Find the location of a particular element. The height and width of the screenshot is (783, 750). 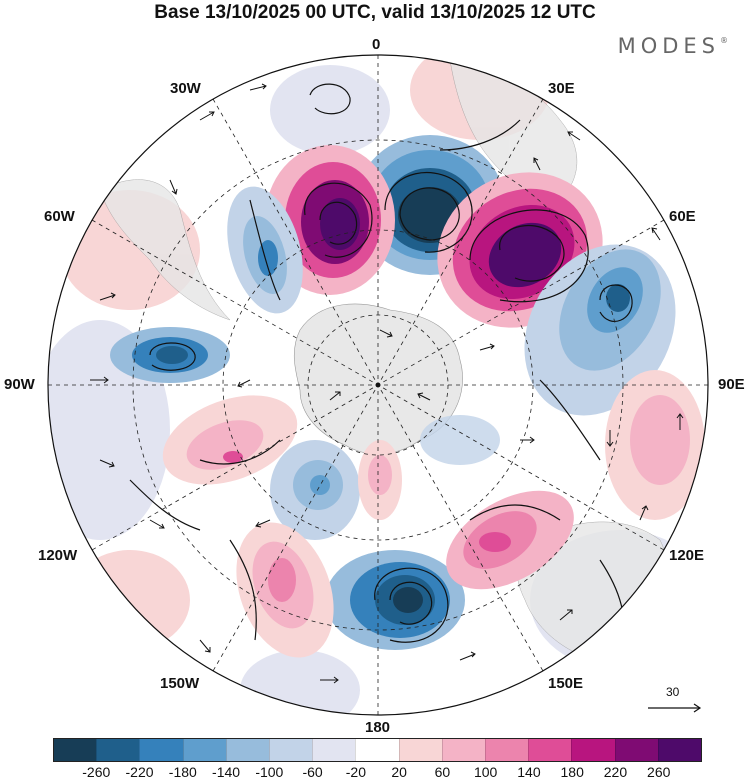

lon-label-60e: 60E is located at coordinates (682, 216).